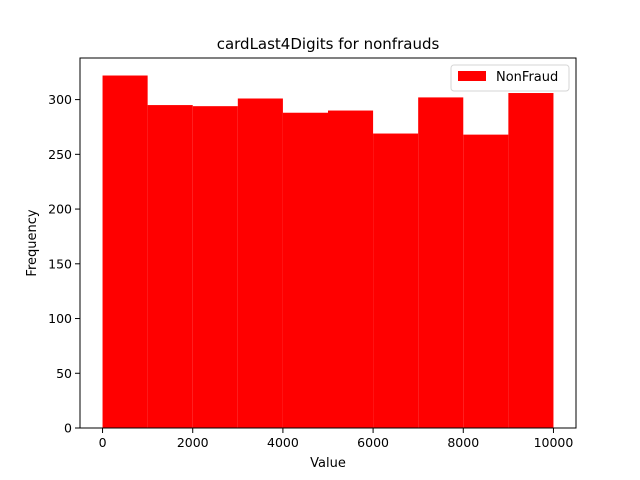  I want to click on y-tick-label: 100, so click(60, 318).